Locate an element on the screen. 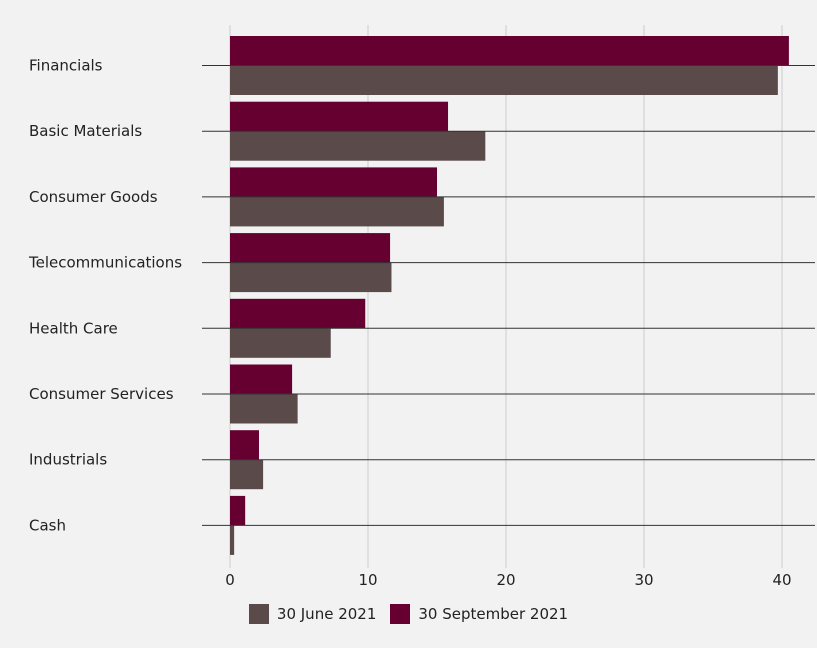  bar-september-industrials is located at coordinates (244, 445).